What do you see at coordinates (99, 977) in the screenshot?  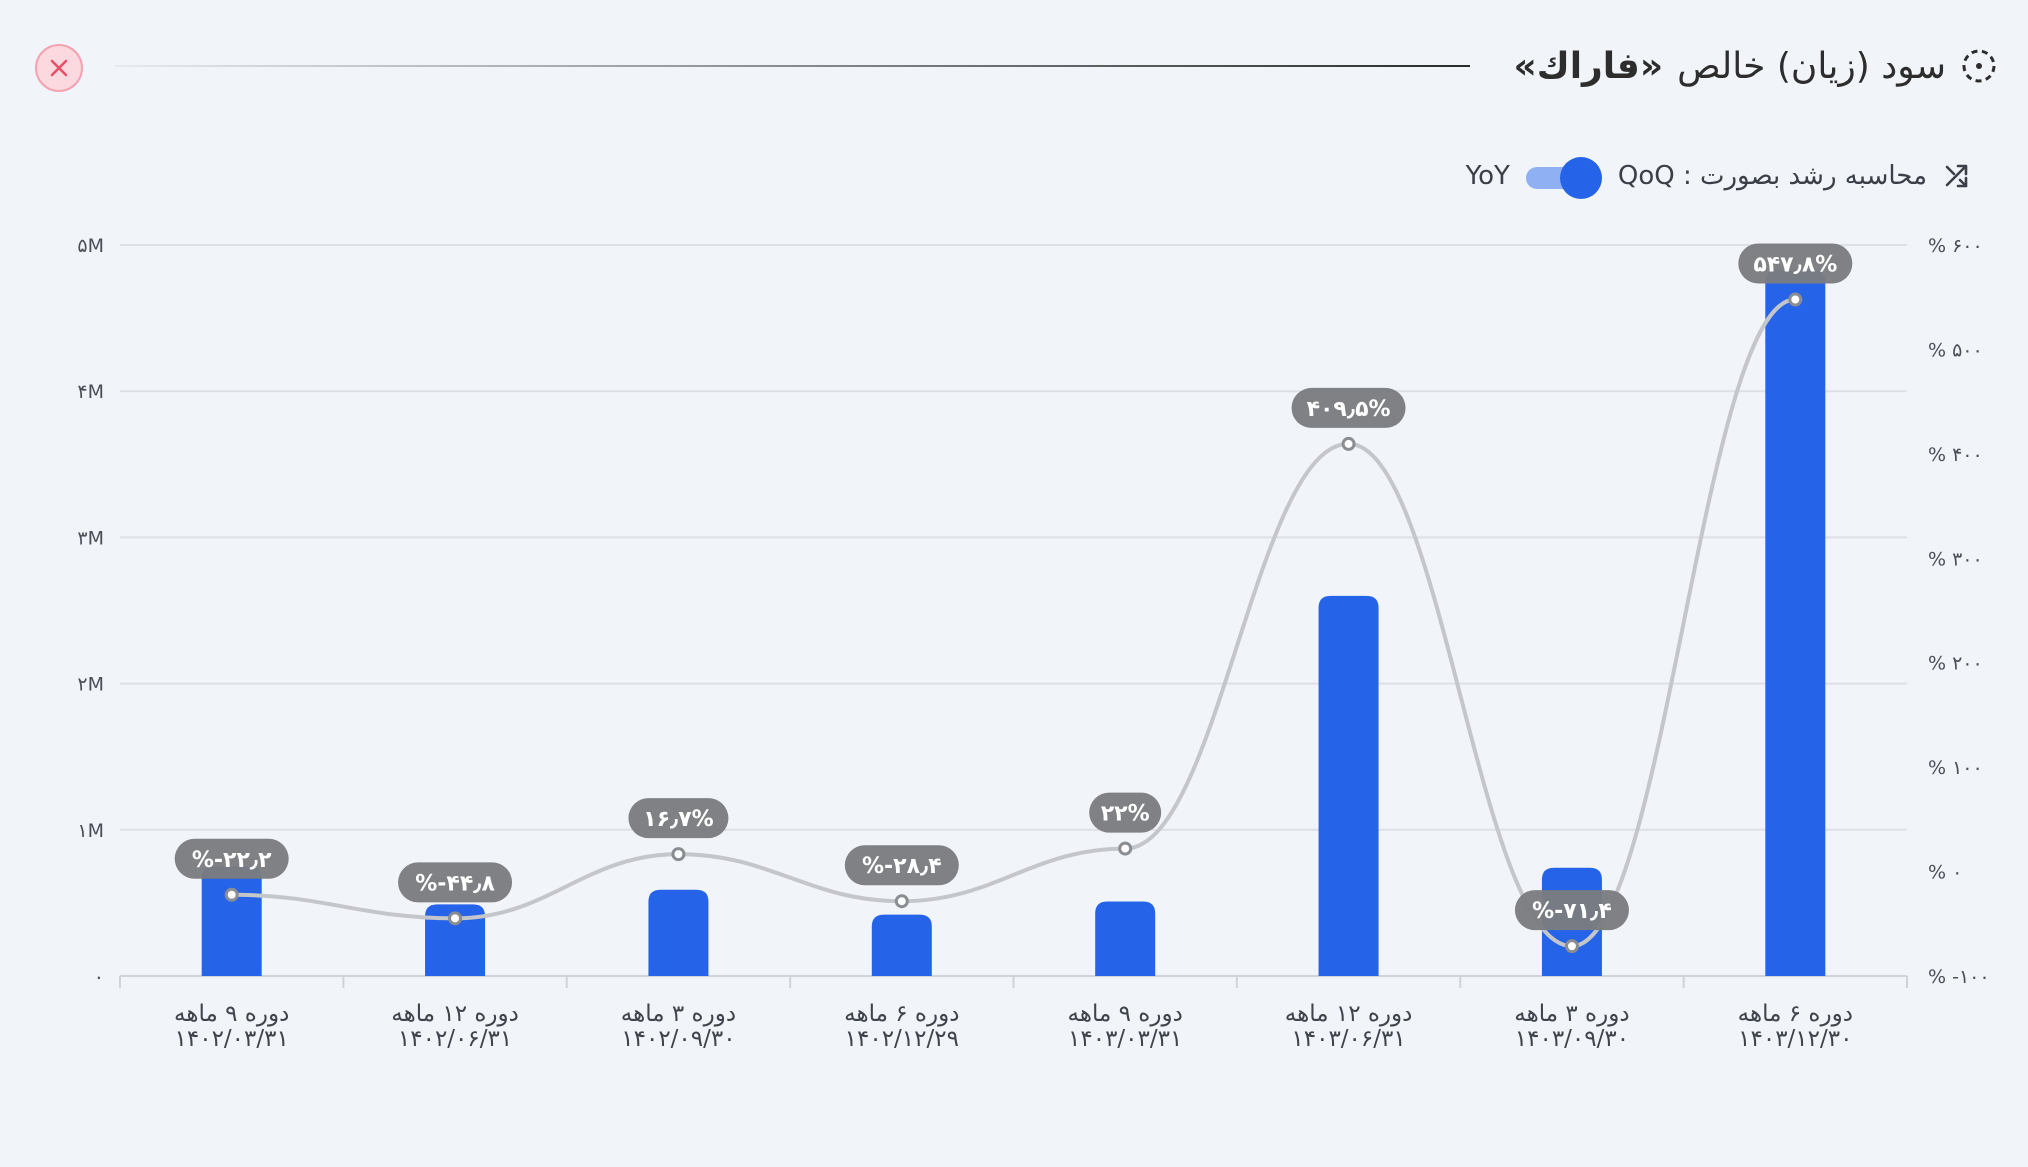 I see `y-left-tick-label: ۰` at bounding box center [99, 977].